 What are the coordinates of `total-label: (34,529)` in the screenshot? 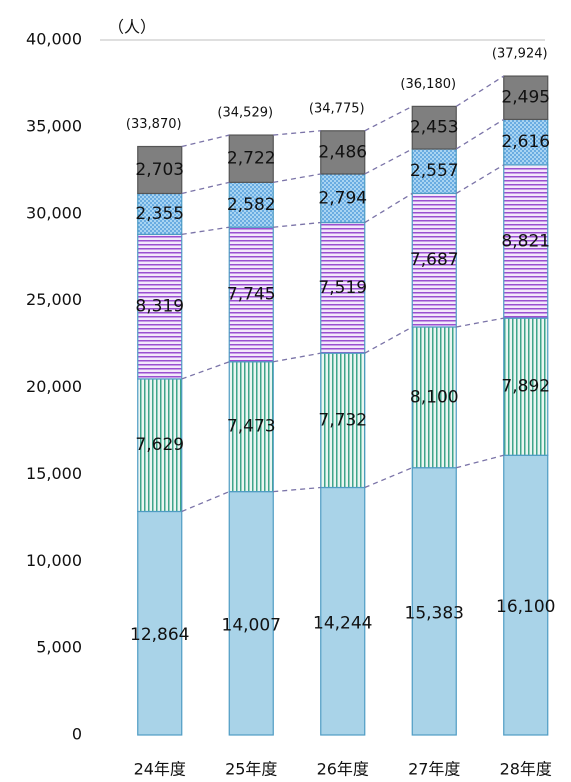 It's located at (245, 113).